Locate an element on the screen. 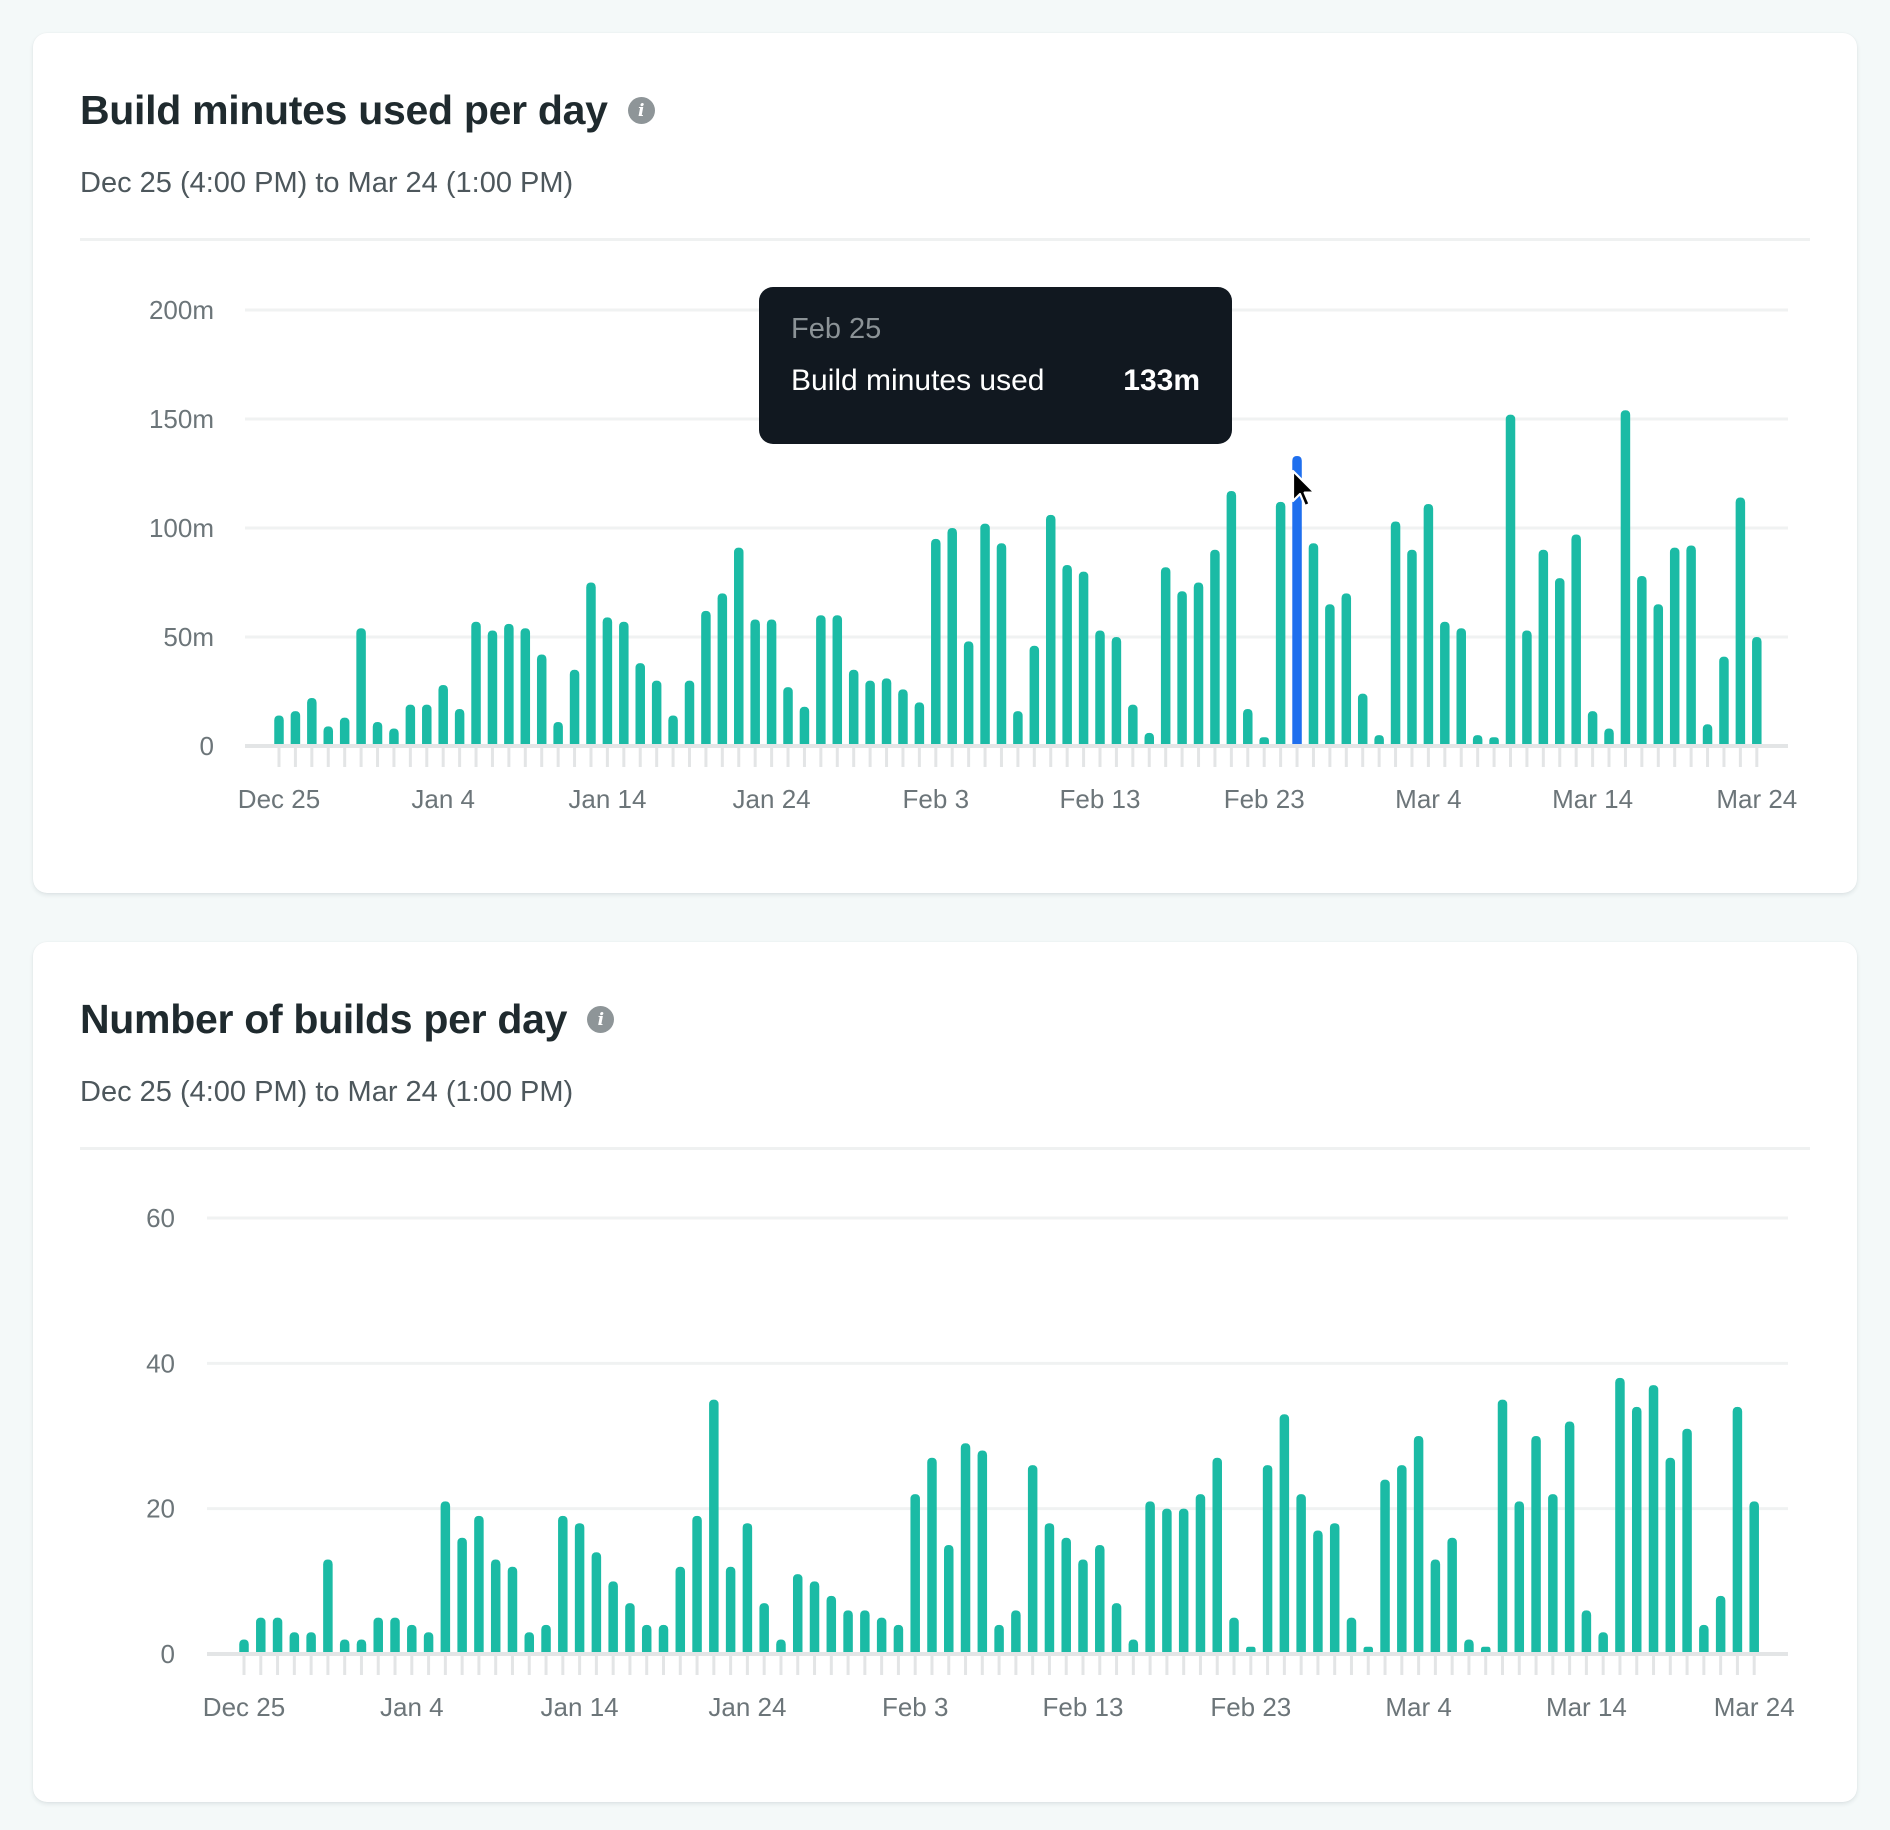 The height and width of the screenshot is (1830, 1890). mouse-cursor-icon is located at coordinates (1303, 488).